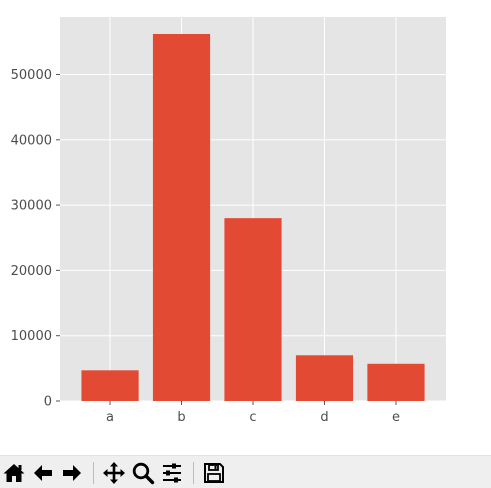 The width and height of the screenshot is (491, 488). I want to click on x-tick-label: e, so click(396, 417).